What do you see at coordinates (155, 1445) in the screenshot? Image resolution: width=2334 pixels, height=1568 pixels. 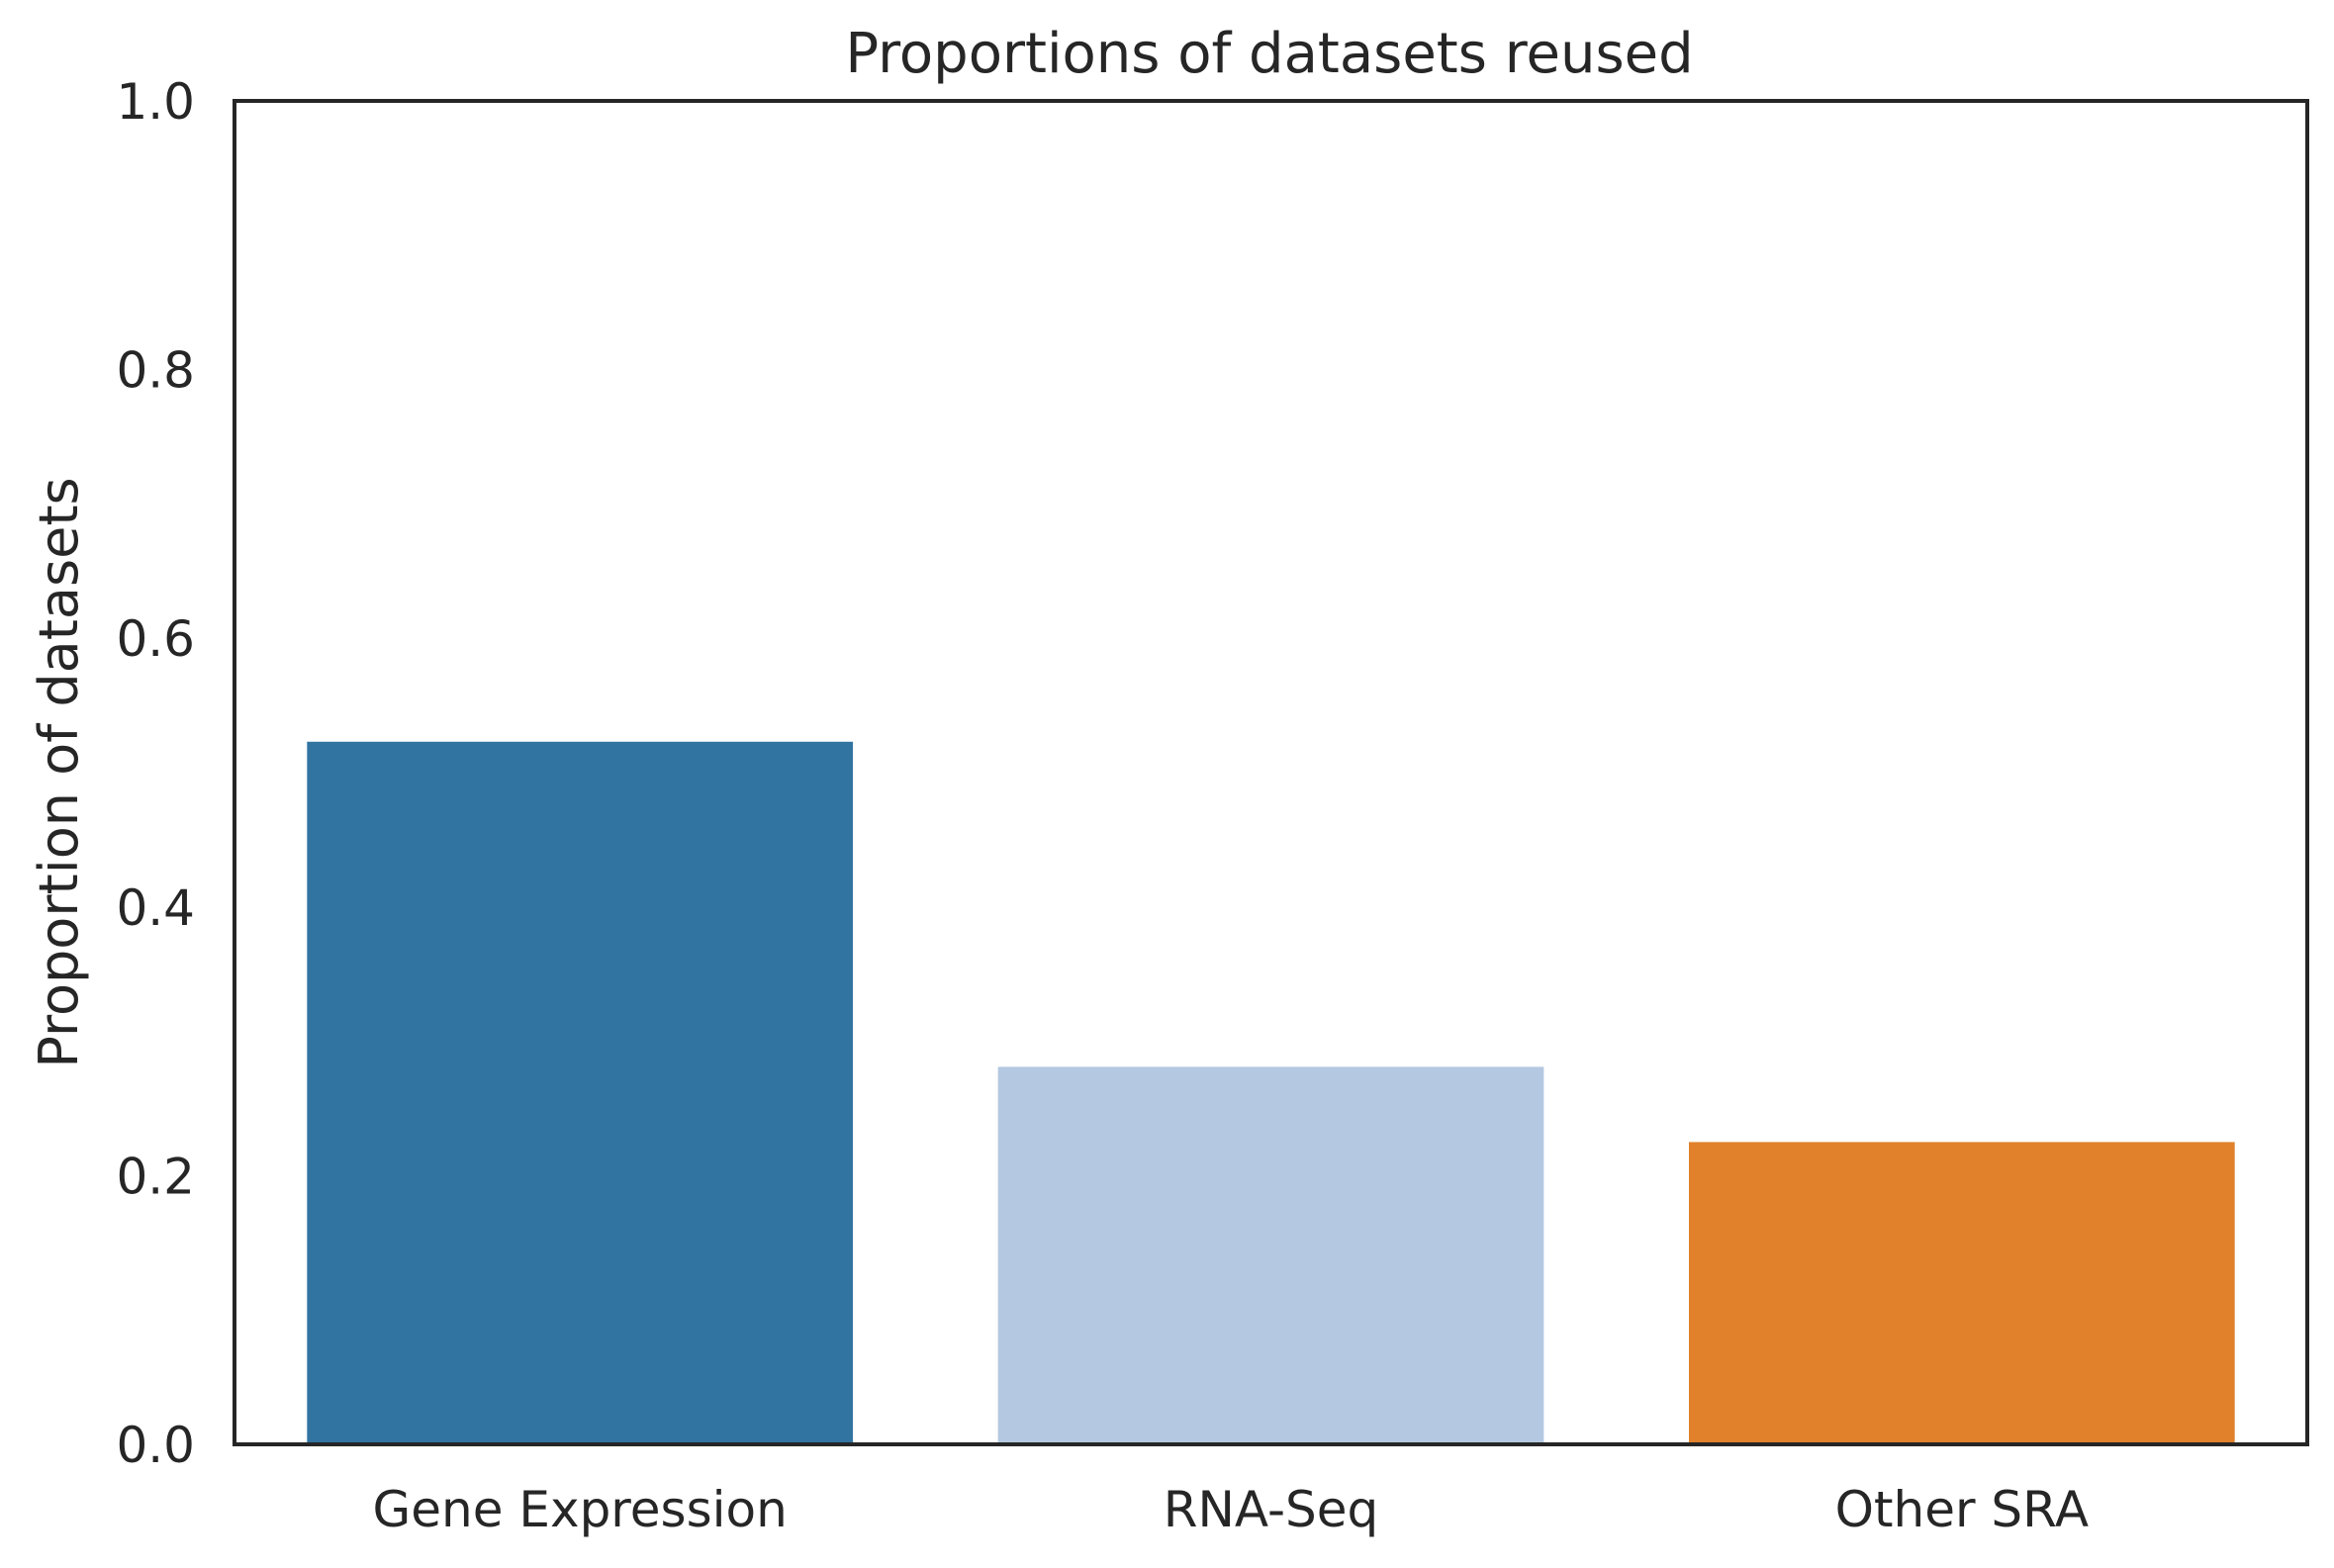 I see `y-tick-label: 0.0` at bounding box center [155, 1445].